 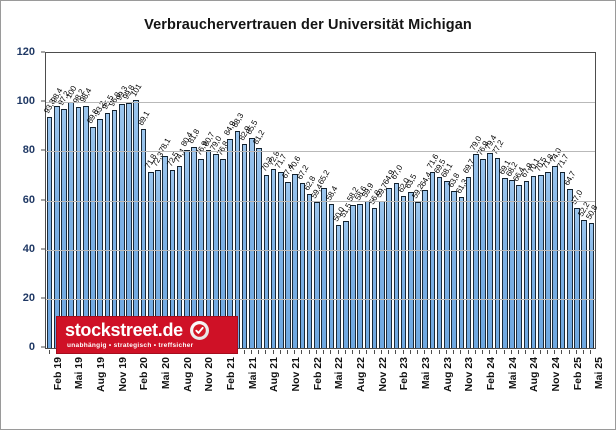 What do you see at coordinates (599, 373) in the screenshot?
I see `x-axis-tick-label: Mai 25` at bounding box center [599, 373].